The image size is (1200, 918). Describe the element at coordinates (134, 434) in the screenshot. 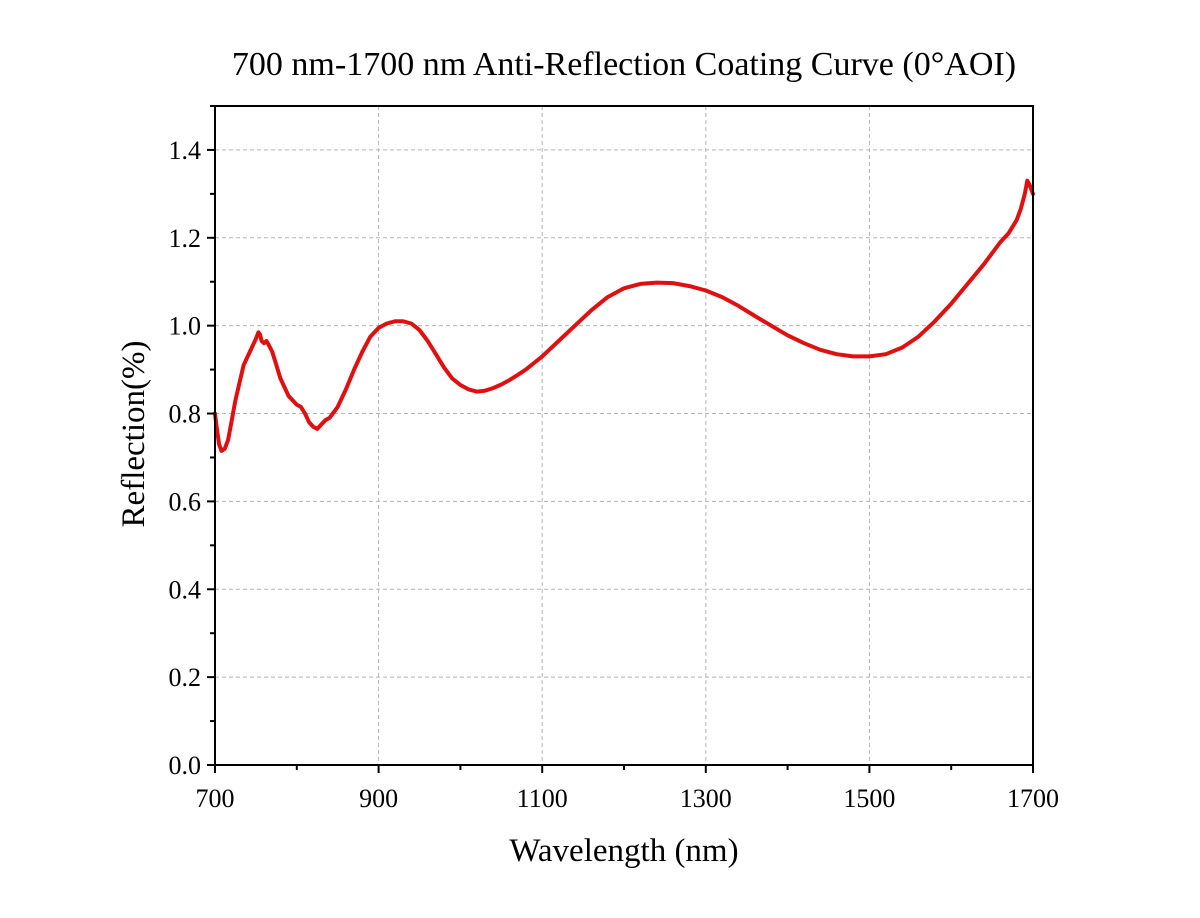

I see `y-axis-label: Reflection(%)` at that location.